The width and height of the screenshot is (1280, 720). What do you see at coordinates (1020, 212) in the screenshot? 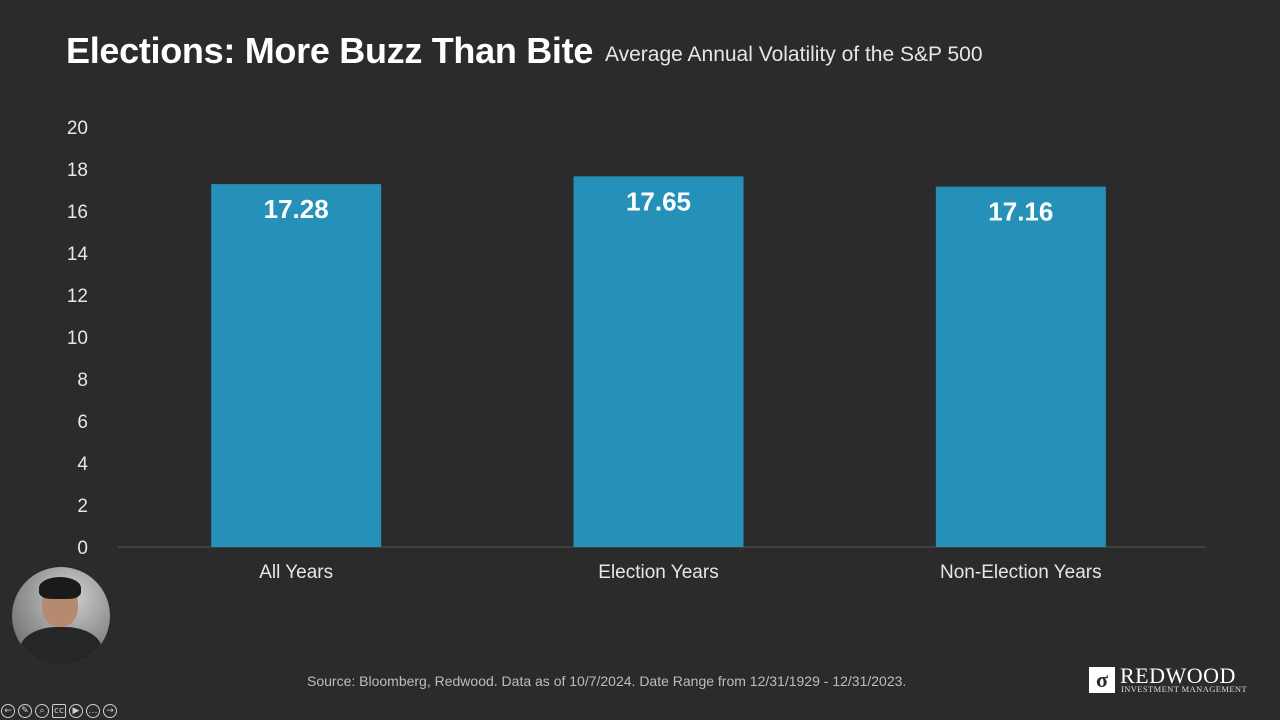
I see `bar-data-label: 17.16` at bounding box center [1020, 212].